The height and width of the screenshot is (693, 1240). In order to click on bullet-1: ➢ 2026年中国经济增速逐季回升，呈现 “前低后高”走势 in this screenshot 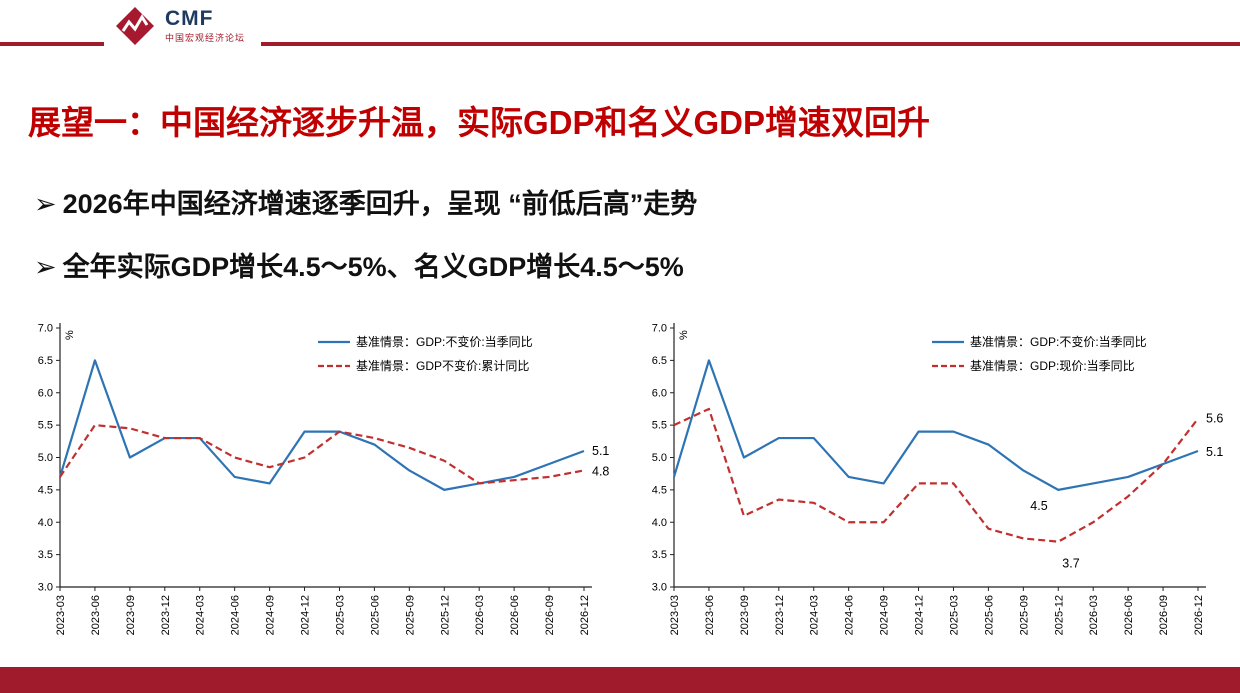, I will do `click(365, 201)`.